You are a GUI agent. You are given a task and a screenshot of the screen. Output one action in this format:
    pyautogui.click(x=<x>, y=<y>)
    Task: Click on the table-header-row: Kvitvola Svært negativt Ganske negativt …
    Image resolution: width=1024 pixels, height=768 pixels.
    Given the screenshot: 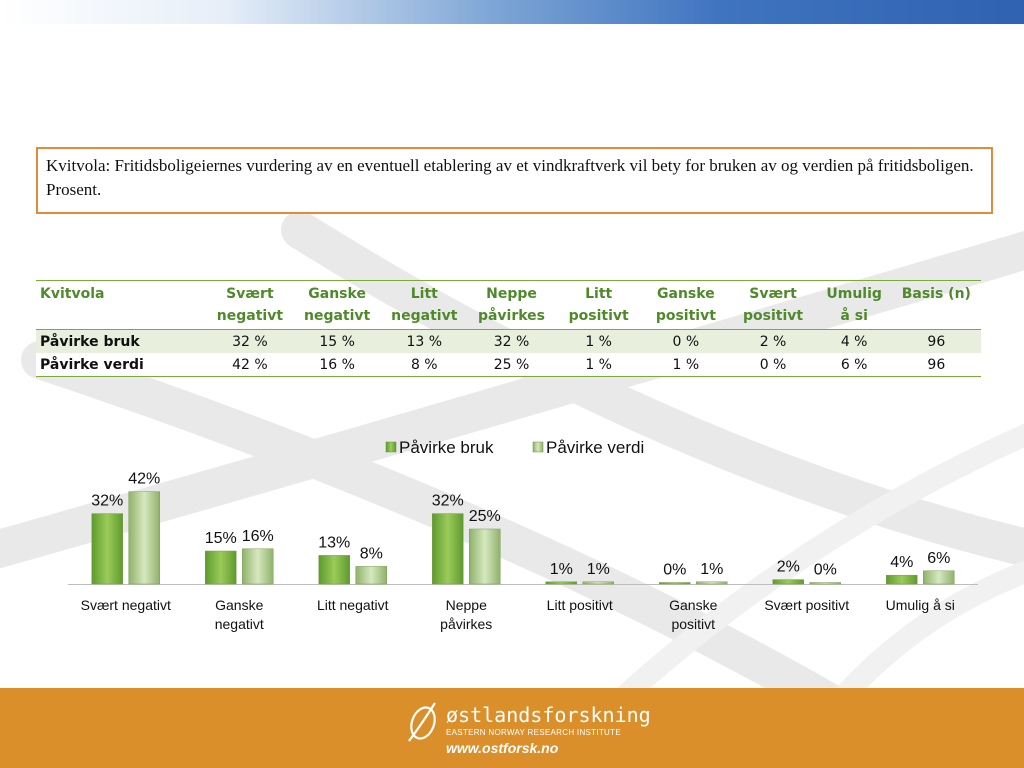 What is the action you would take?
    pyautogui.click(x=508, y=305)
    